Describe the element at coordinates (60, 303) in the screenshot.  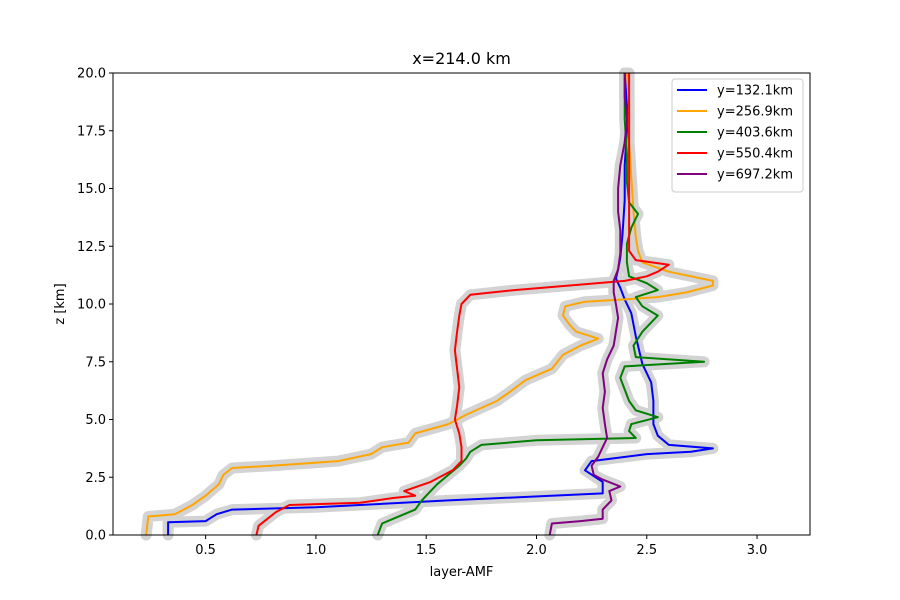
I see `y-axis-label: z [km]` at that location.